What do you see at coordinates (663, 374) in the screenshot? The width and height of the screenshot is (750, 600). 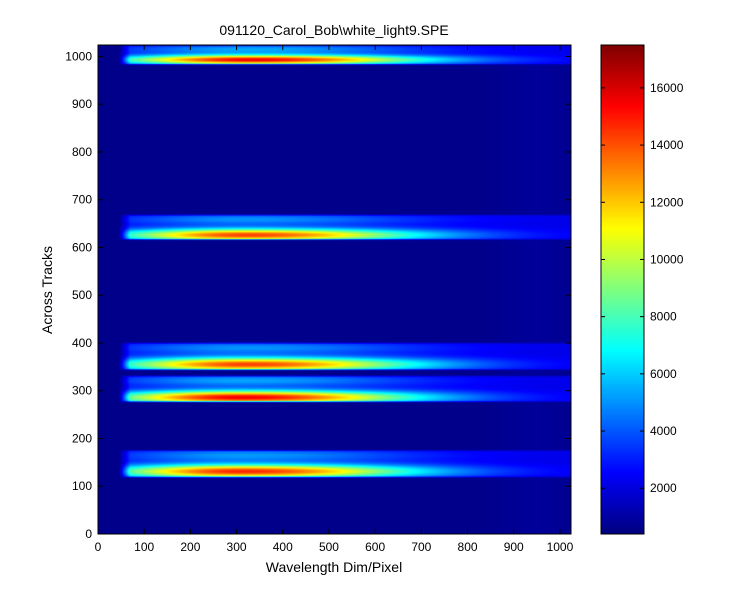 I see `colorbar-tick-label: 6000` at bounding box center [663, 374].